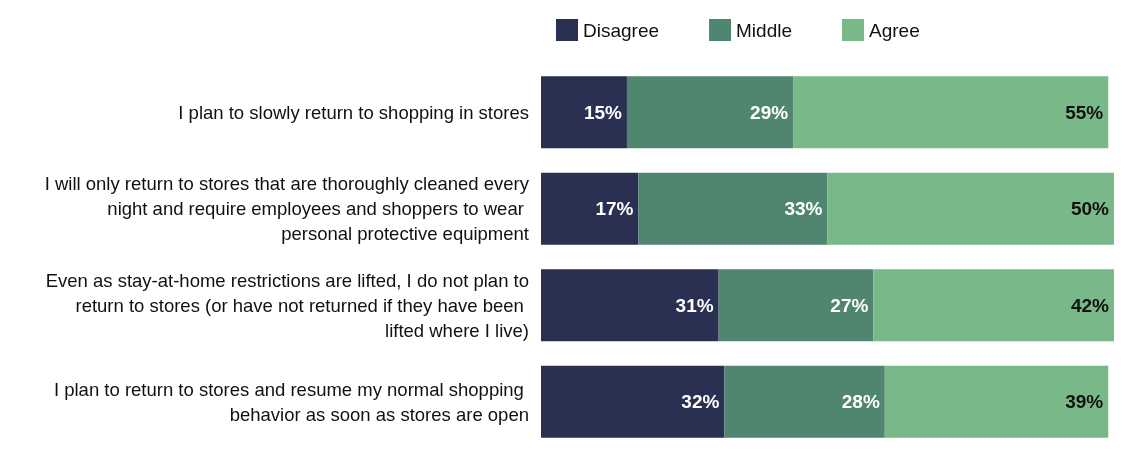  What do you see at coordinates (353, 112) in the screenshot?
I see `y-tick-label: I plan to slowly return to shopping in stores` at bounding box center [353, 112].